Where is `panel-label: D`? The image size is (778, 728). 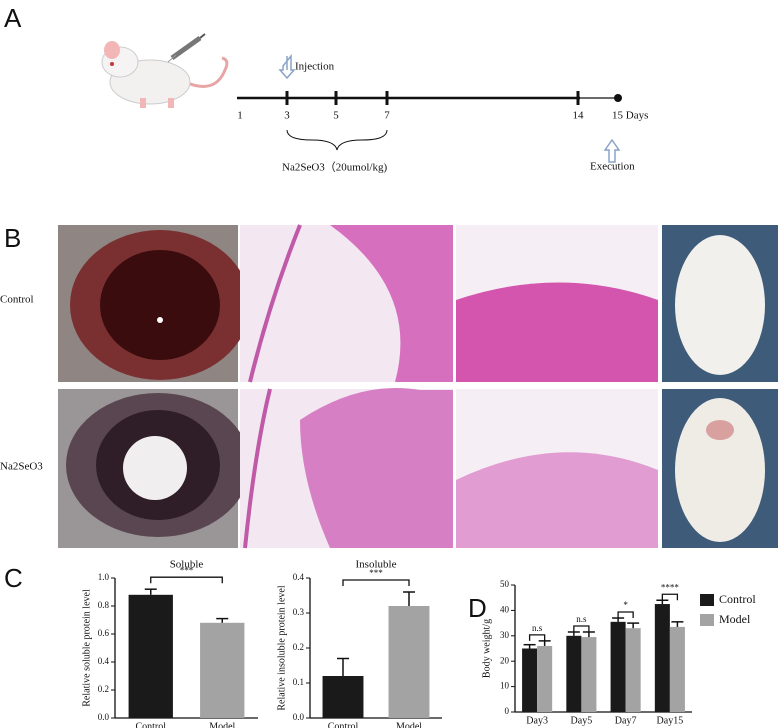
panel-label: D is located at coordinates (477, 608).